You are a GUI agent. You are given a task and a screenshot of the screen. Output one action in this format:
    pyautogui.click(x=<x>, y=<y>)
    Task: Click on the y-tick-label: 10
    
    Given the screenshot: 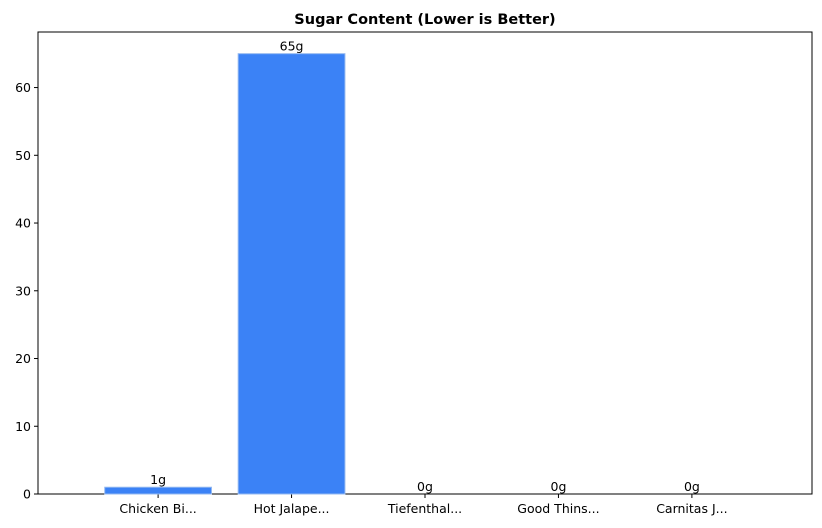 What is the action you would take?
    pyautogui.click(x=23, y=426)
    